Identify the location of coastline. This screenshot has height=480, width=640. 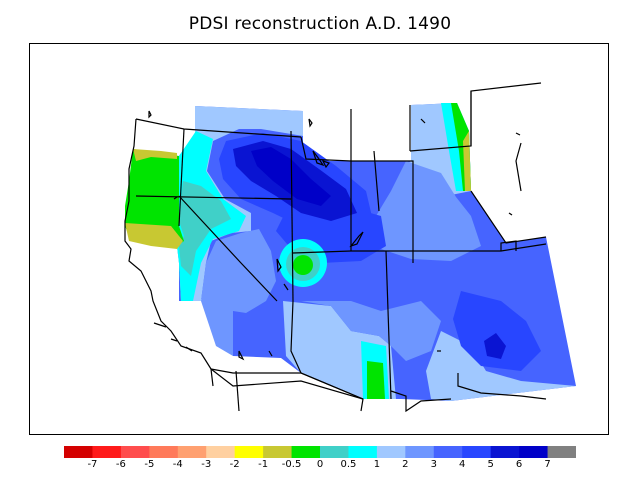
(169, 252).